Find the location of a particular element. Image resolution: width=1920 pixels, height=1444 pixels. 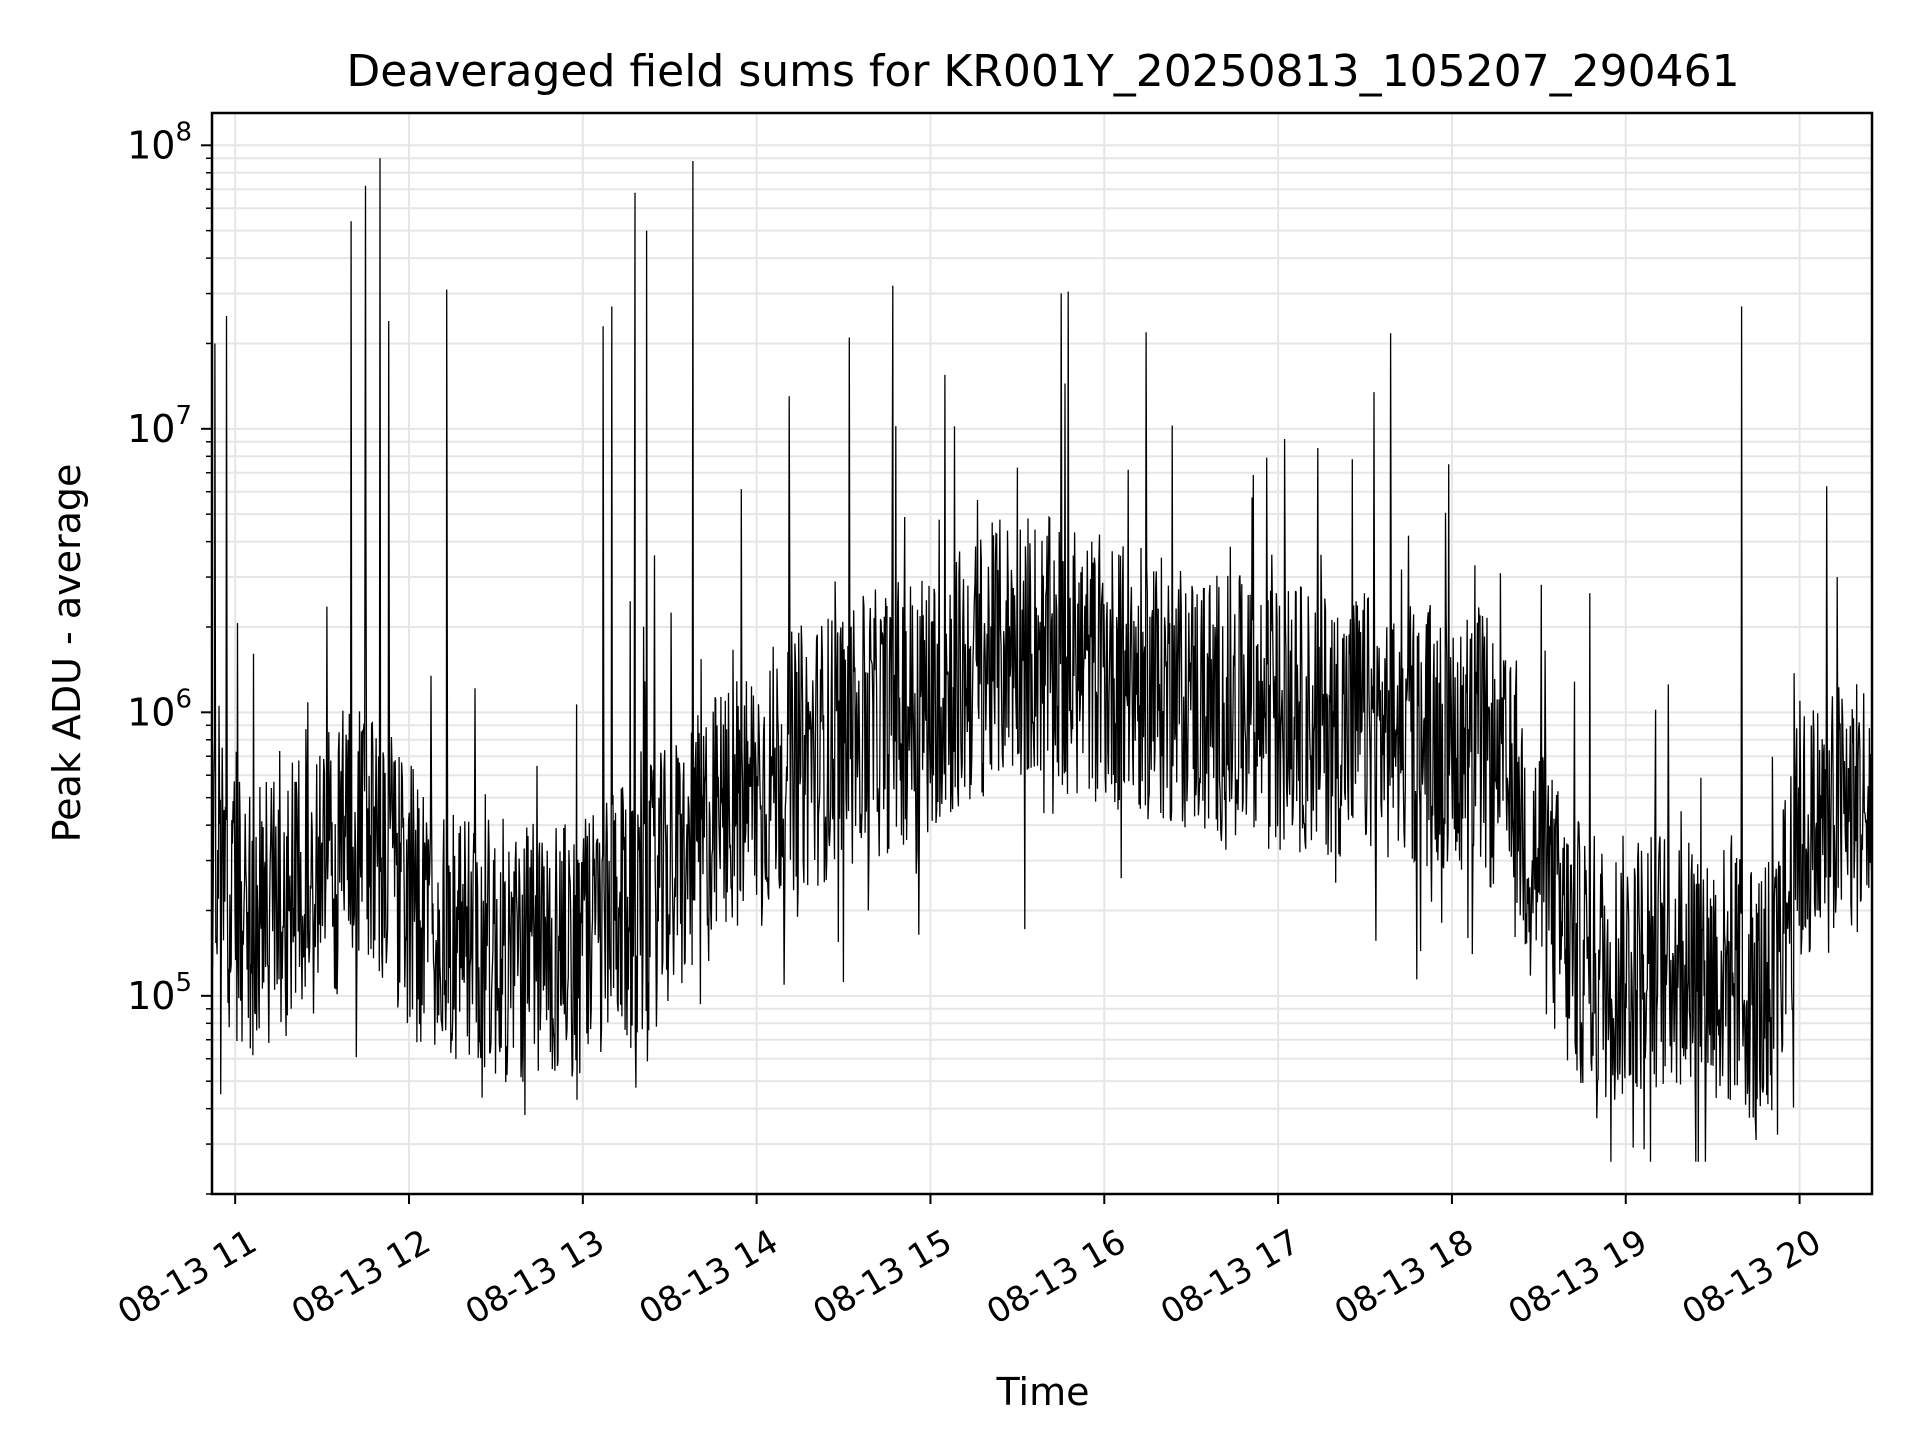

y-tick-label: 10⁶ is located at coordinates (159, 709).